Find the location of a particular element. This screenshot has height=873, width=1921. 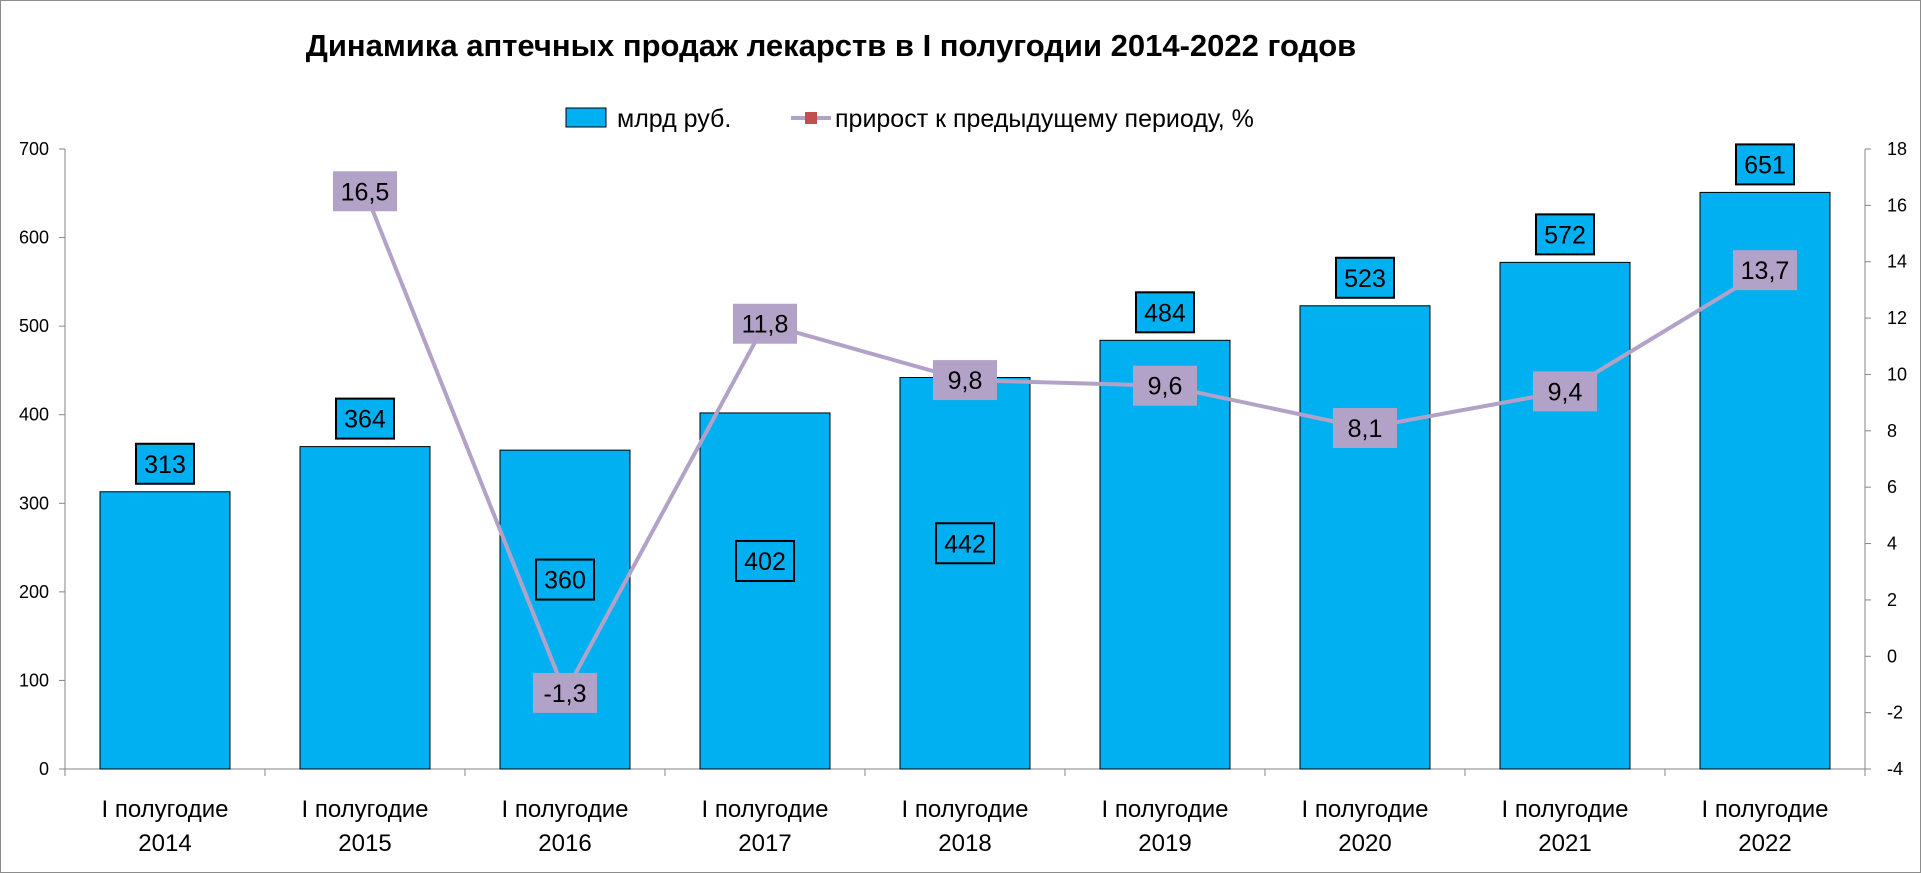

y-left-tick-label: 0 is located at coordinates (44, 769).